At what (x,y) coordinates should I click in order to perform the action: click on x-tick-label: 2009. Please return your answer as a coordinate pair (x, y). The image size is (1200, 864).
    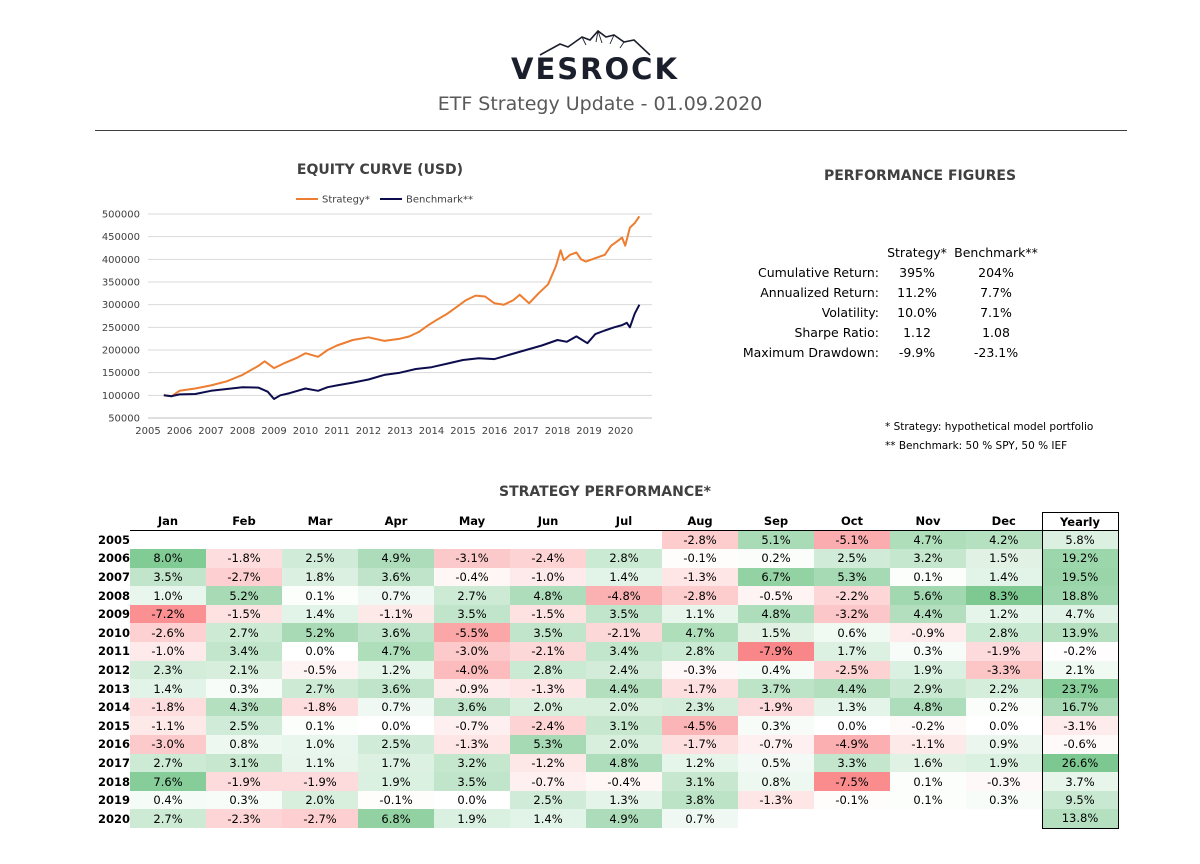
    Looking at the image, I should click on (273, 431).